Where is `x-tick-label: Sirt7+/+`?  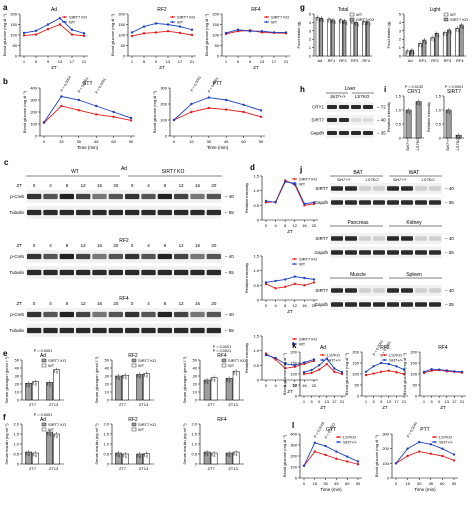 x-tick-label: Sirt7+/+ is located at coordinates (407, 143).